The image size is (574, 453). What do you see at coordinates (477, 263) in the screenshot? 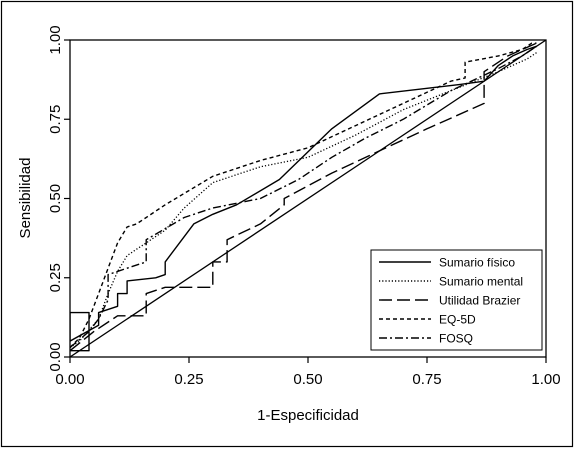
I see `legend-label-1: Sumario físico` at bounding box center [477, 263].